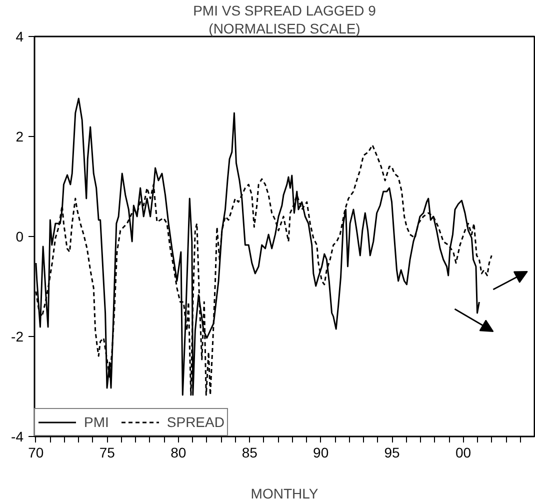  What do you see at coordinates (36, 452) in the screenshot?
I see `x-tick-label: 70` at bounding box center [36, 452].